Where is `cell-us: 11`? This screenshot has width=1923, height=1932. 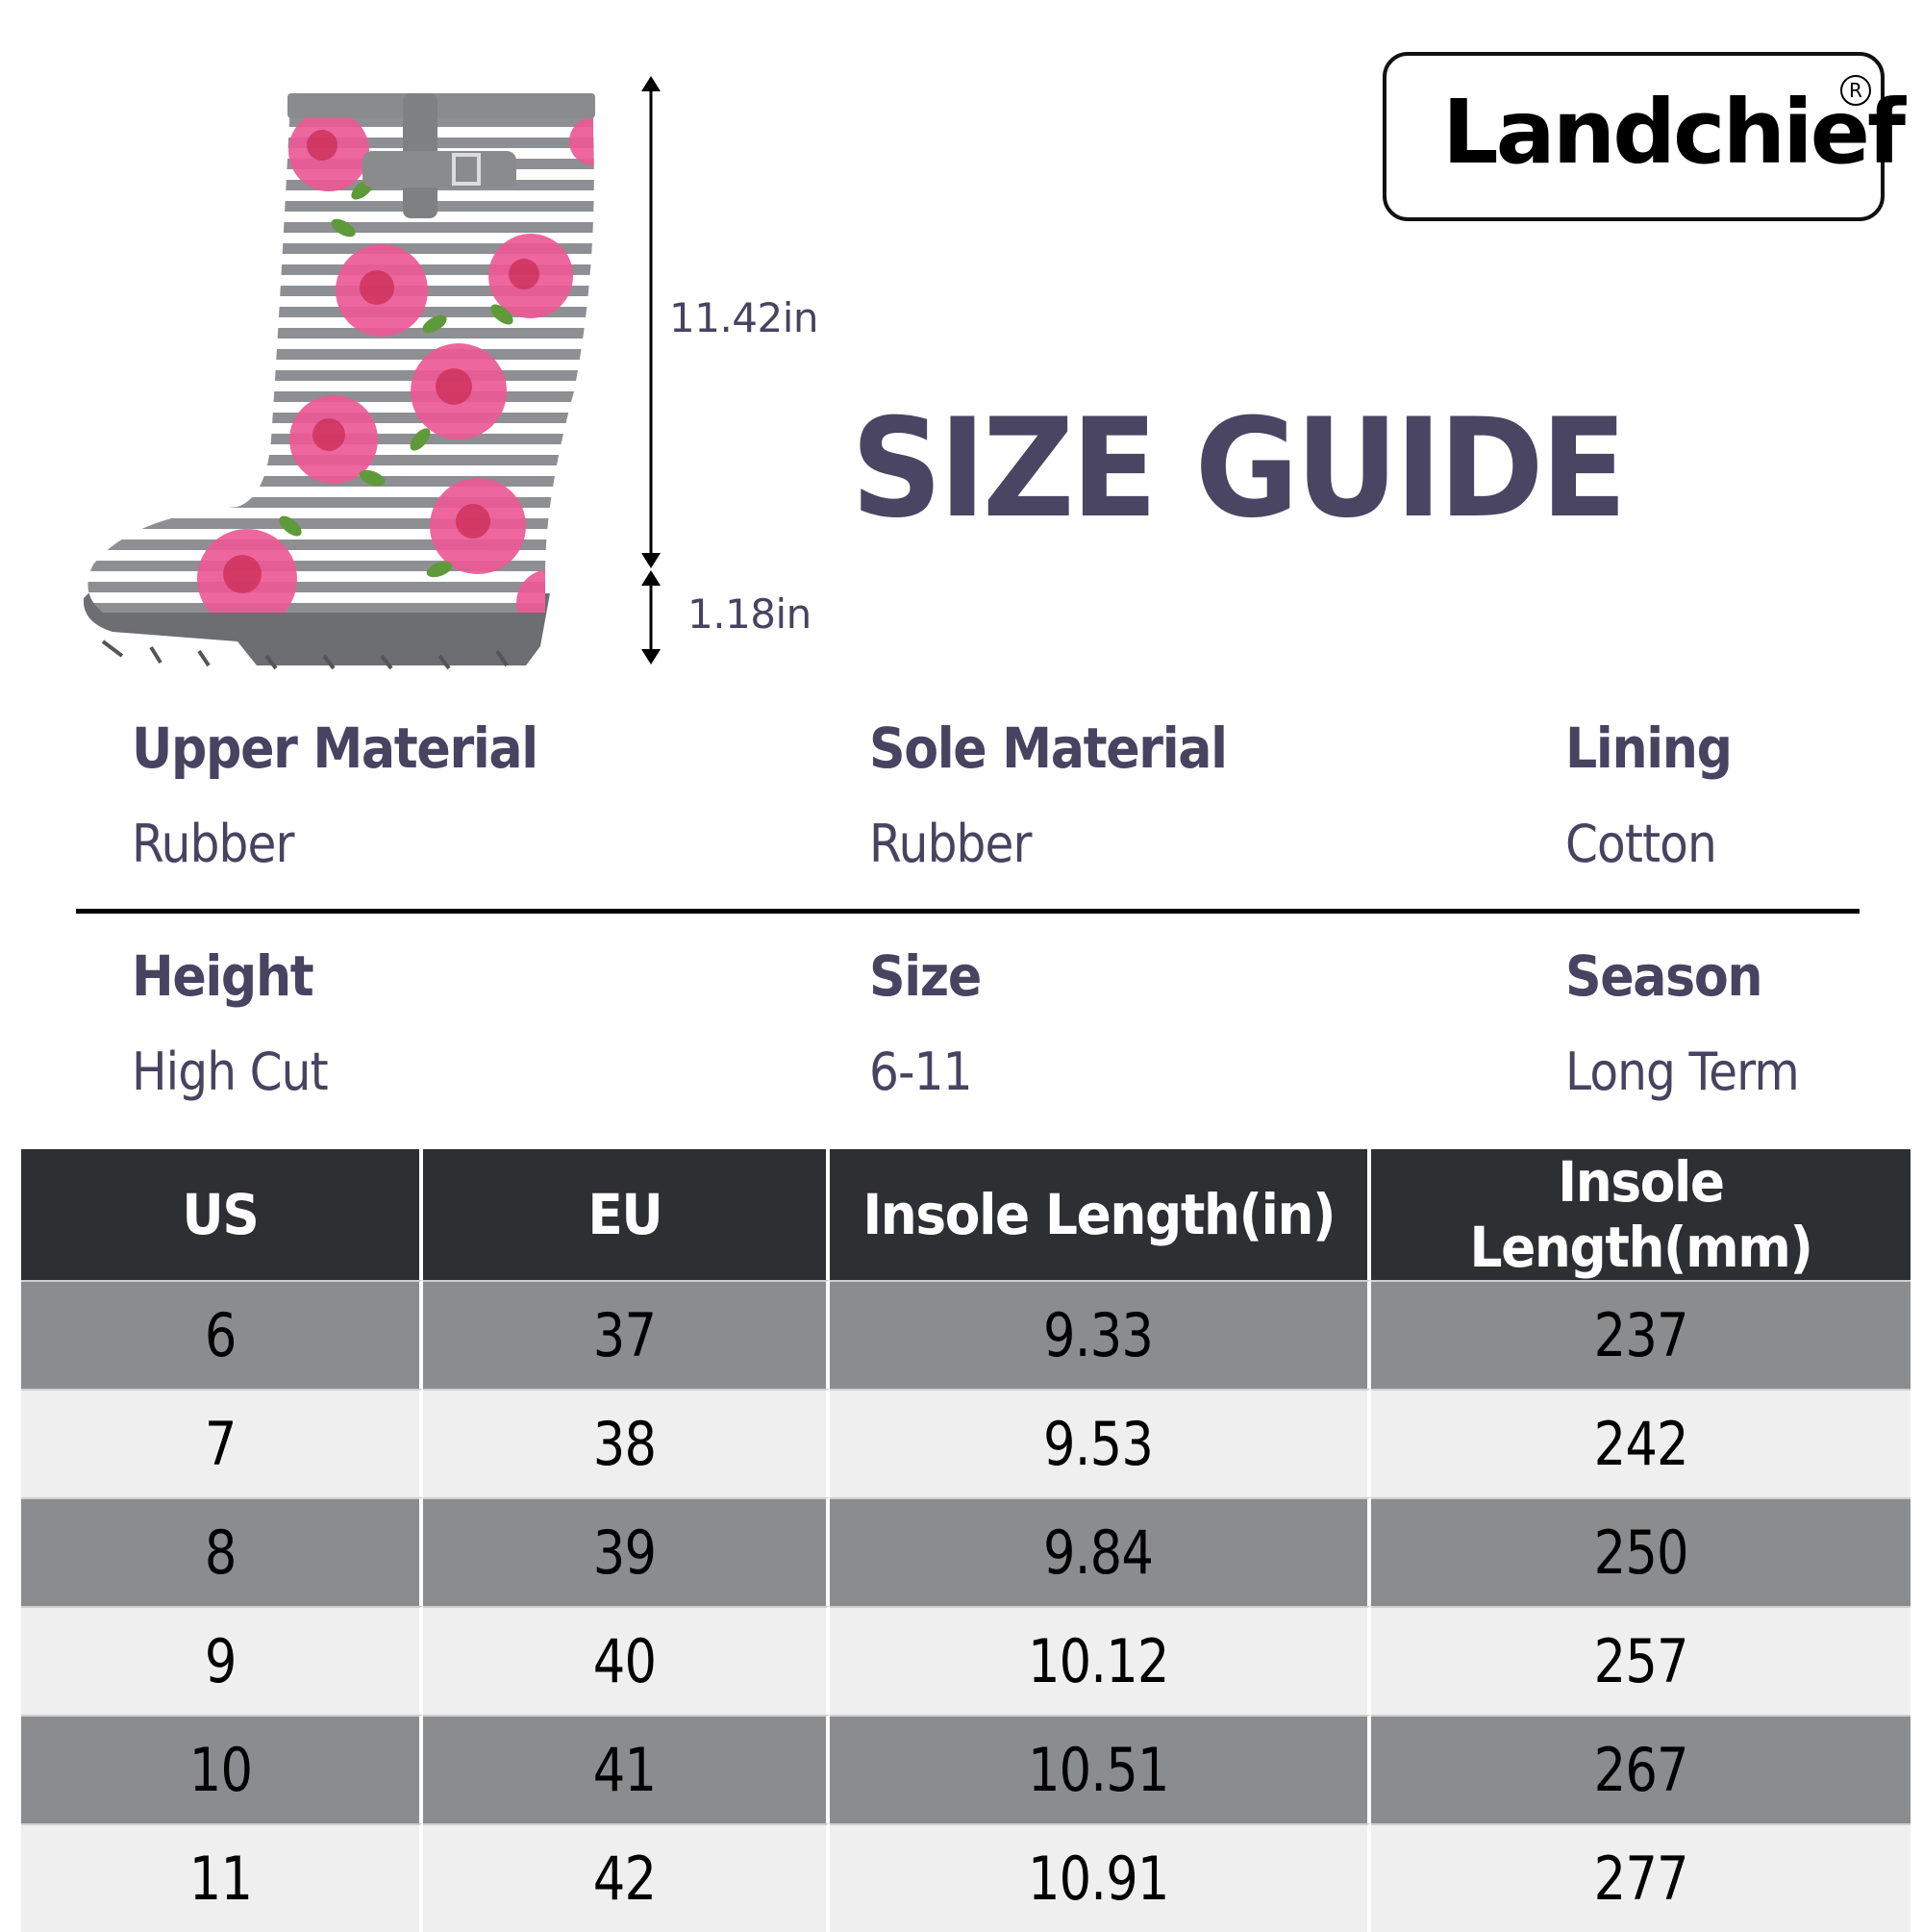 cell-us: 11 is located at coordinates (222, 1877).